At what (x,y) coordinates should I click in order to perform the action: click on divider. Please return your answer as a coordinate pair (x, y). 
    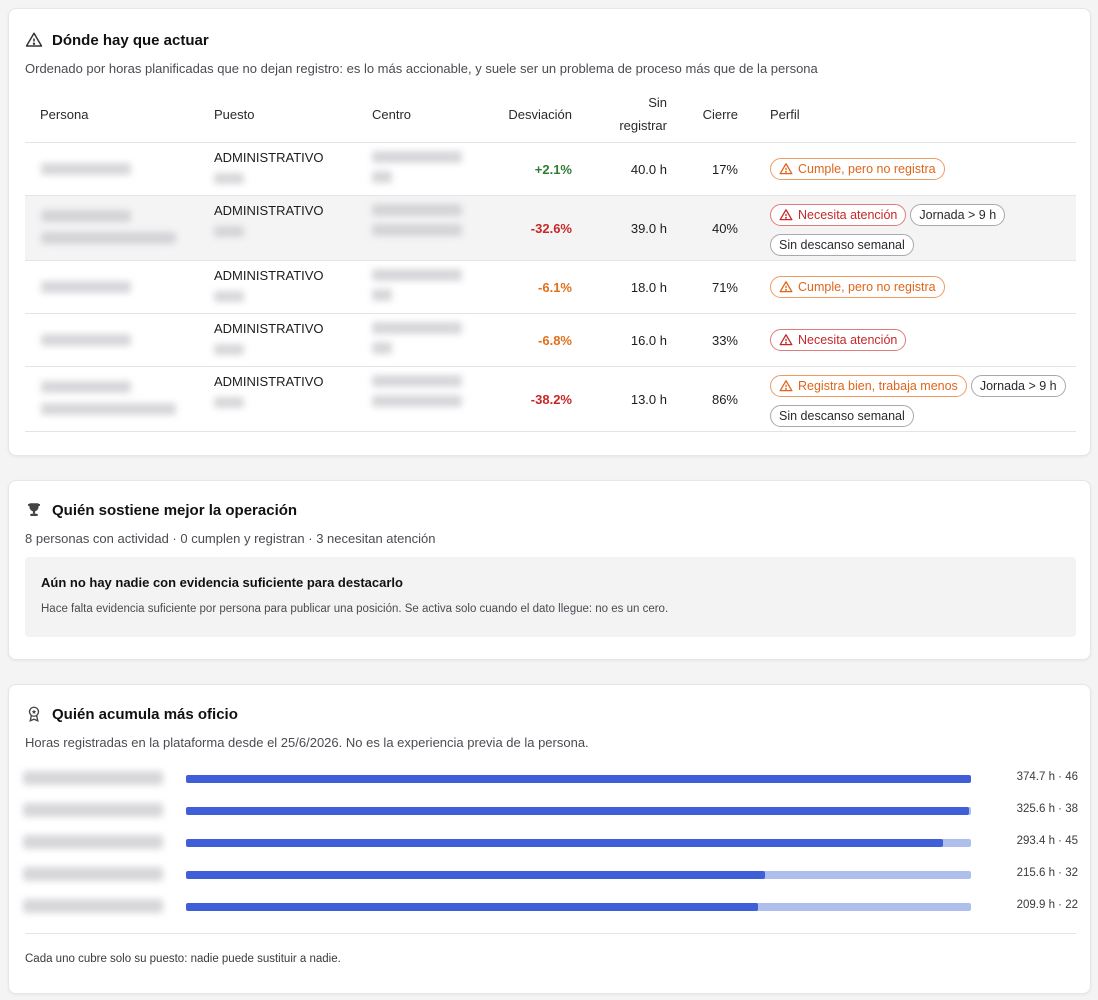
    Looking at the image, I should click on (550, 933).